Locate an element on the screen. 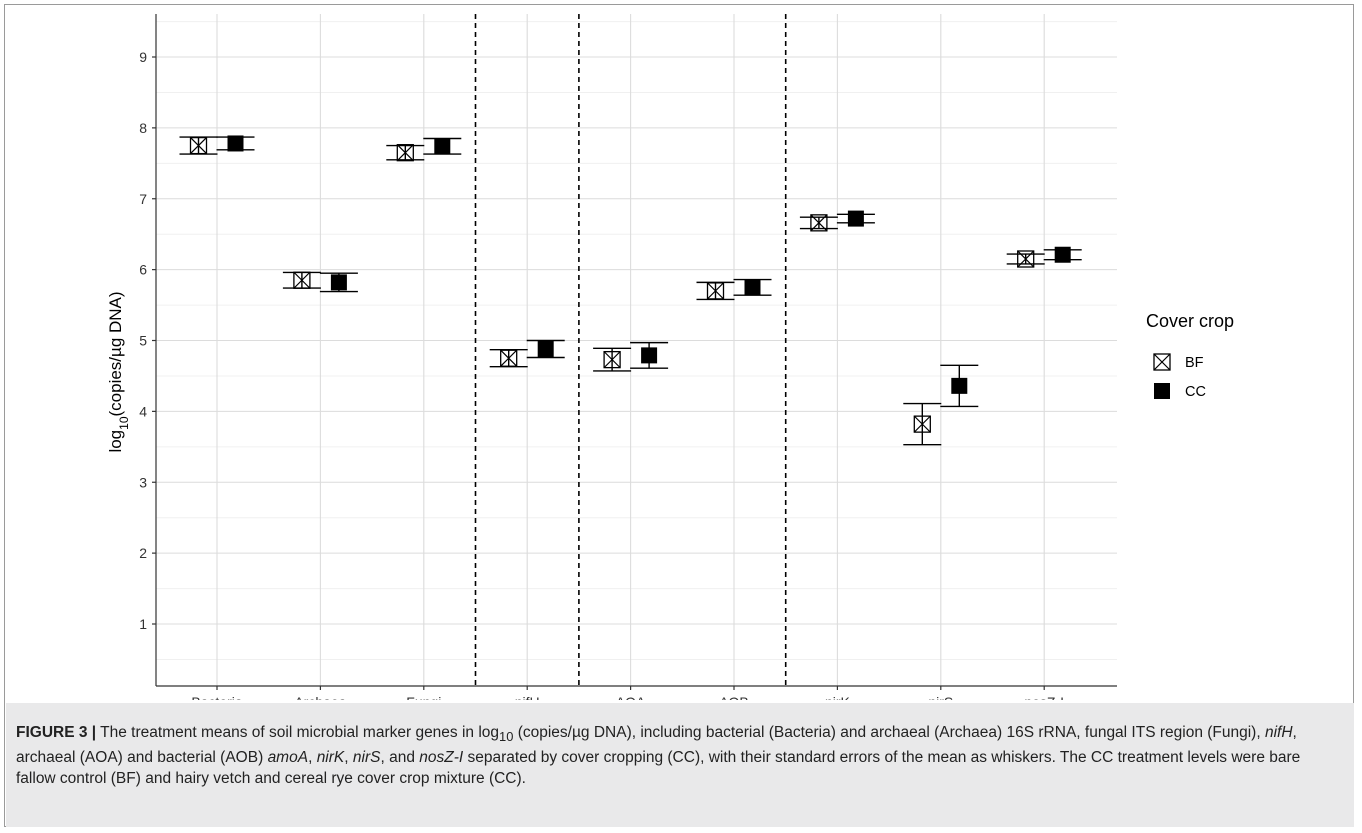 This screenshot has width=1362, height=833. point-bf-nirs is located at coordinates (922, 424).